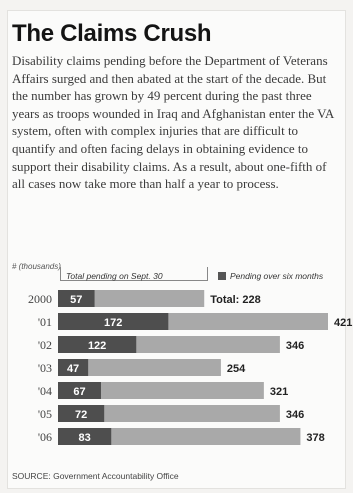 This screenshot has width=353, height=493. I want to click on pending-value-label: 172, so click(113, 323).